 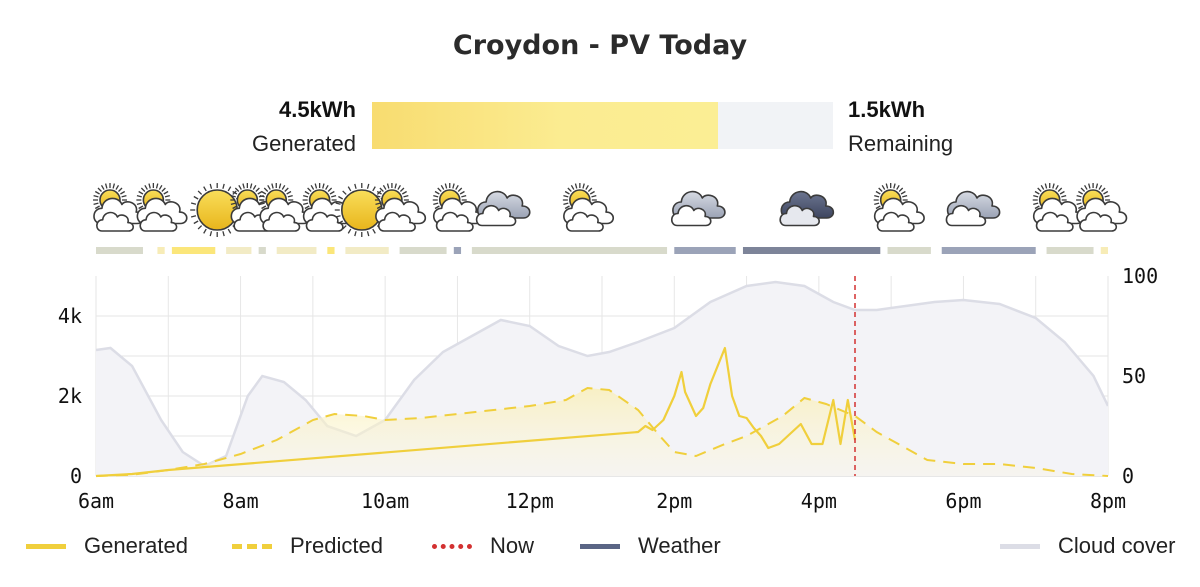 What do you see at coordinates (70, 396) in the screenshot?
I see `y-left-tick-label: 2k` at bounding box center [70, 396].